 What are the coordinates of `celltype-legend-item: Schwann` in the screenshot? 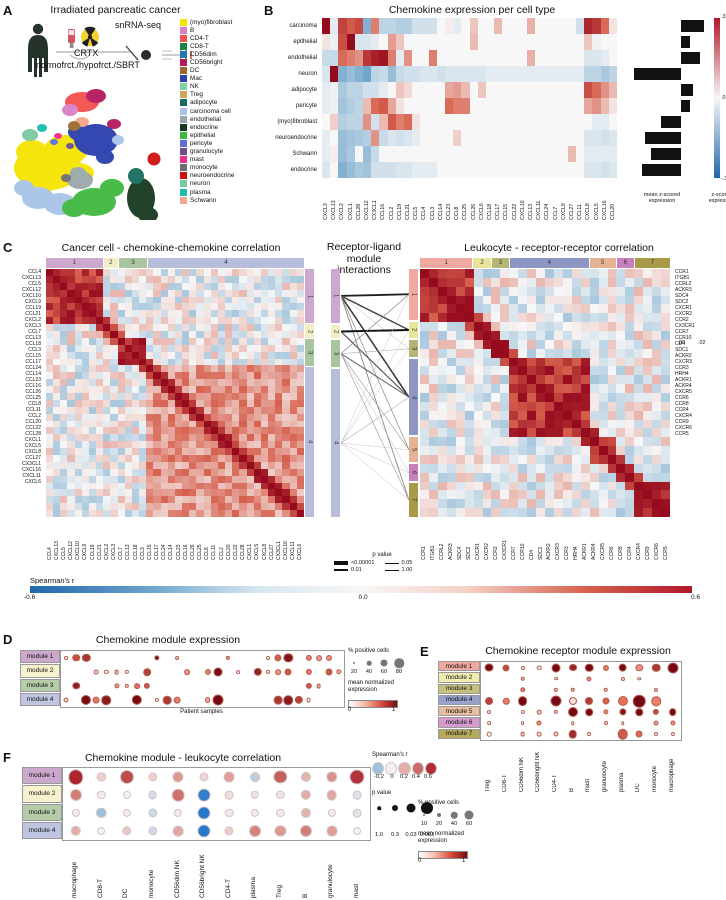 It's located at (207, 200).